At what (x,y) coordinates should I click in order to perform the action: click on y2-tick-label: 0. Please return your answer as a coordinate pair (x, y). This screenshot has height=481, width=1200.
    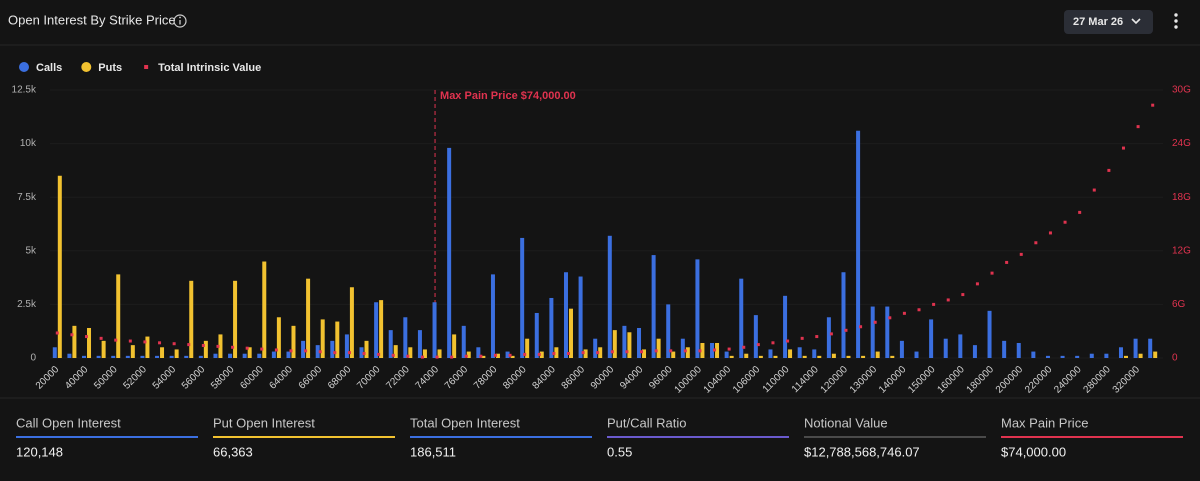
    Looking at the image, I should click on (1175, 358).